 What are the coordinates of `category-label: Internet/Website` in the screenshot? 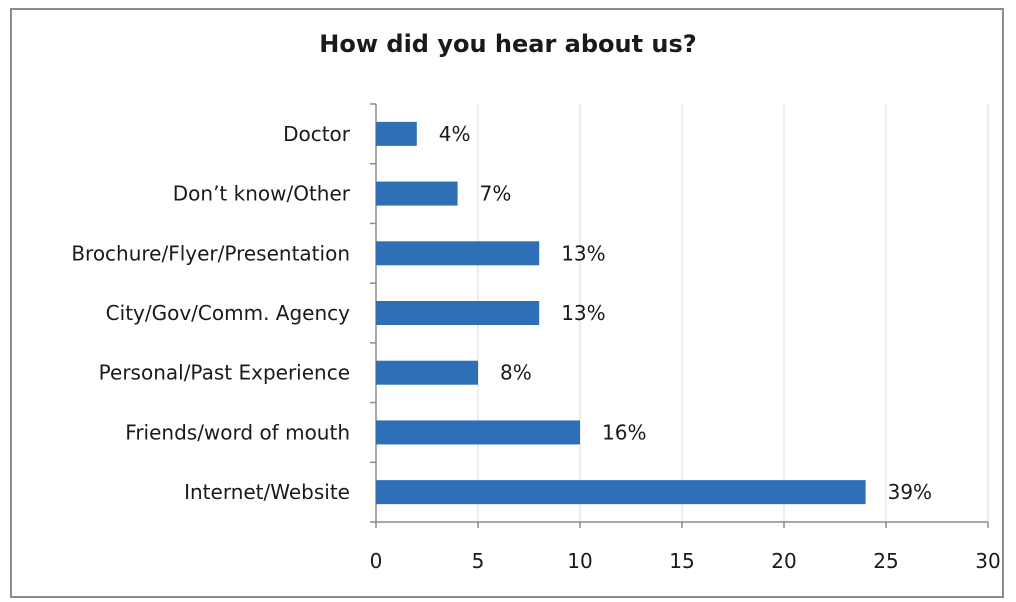 It's located at (267, 492).